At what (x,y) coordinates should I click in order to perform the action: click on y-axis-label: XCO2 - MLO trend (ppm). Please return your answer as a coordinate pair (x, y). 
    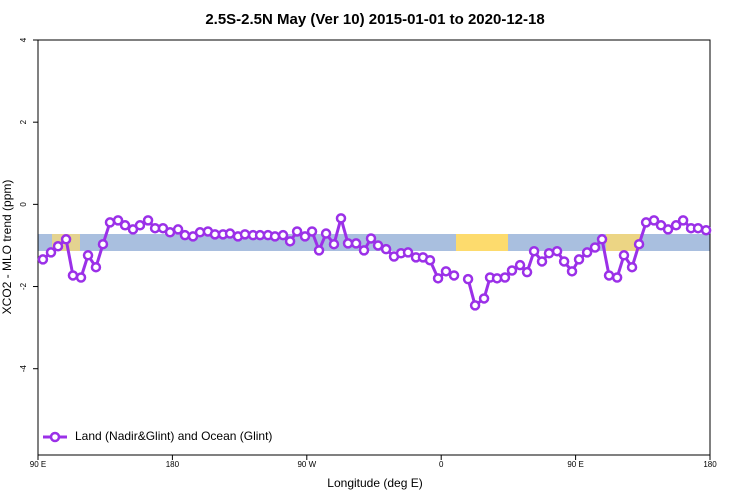
    Looking at the image, I should click on (7, 247).